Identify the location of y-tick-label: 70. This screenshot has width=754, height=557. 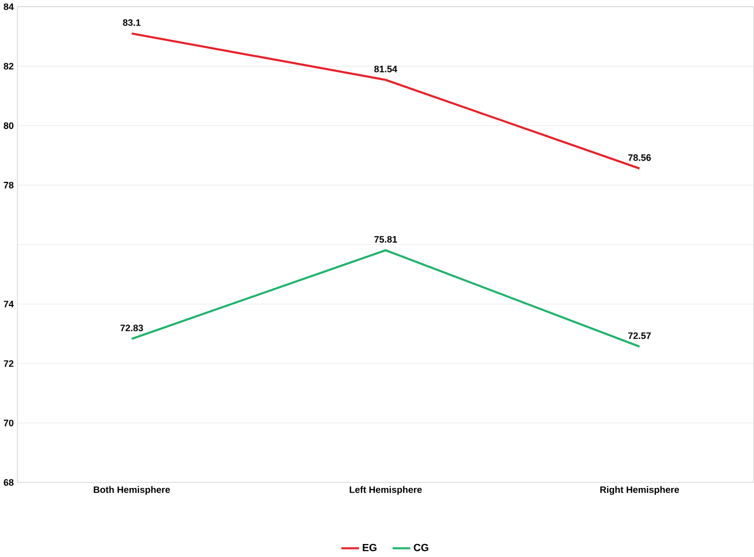
(9, 423).